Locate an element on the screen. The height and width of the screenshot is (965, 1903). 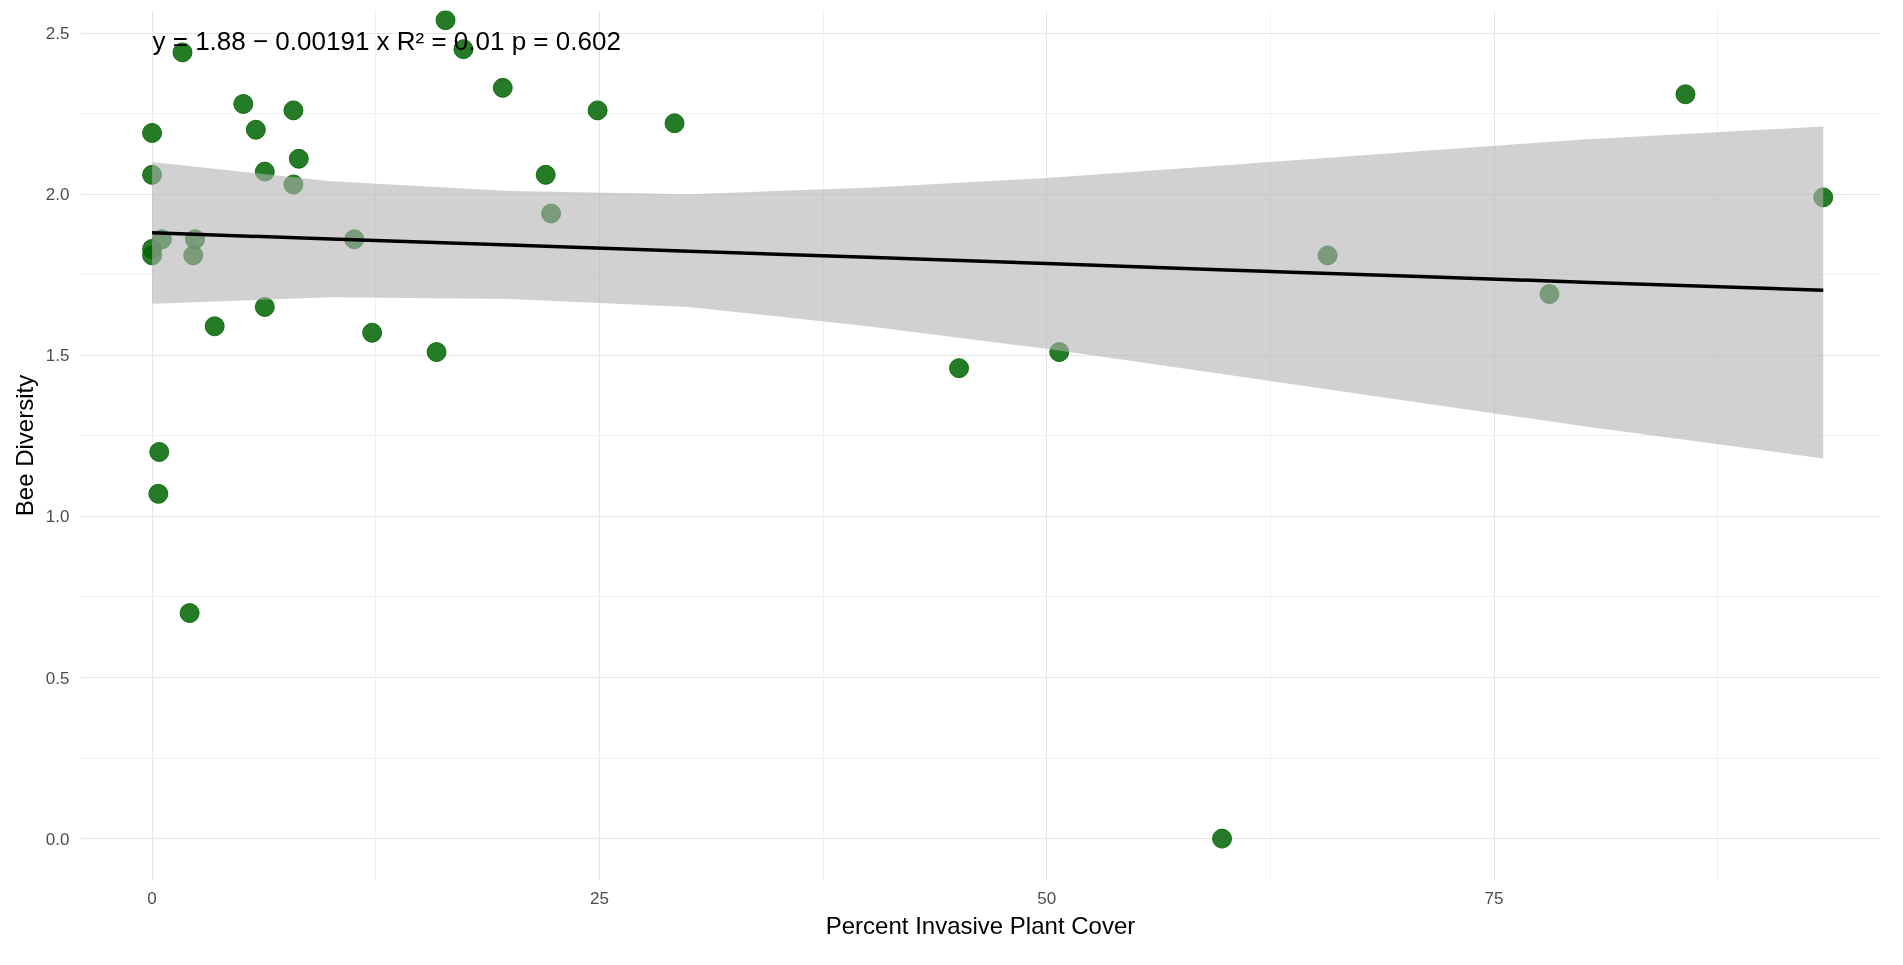
y-tick-label: 0.0 is located at coordinates (57, 839).